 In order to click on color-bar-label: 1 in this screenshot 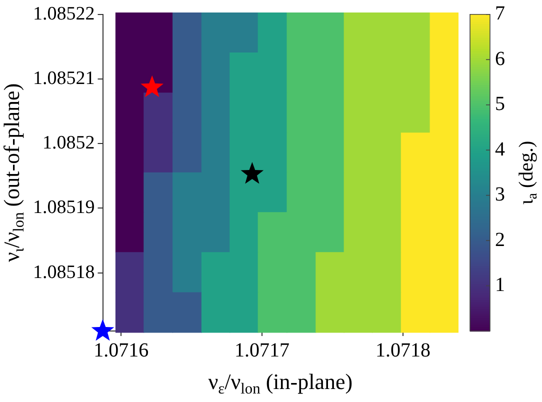, I will do `click(500, 285)`.